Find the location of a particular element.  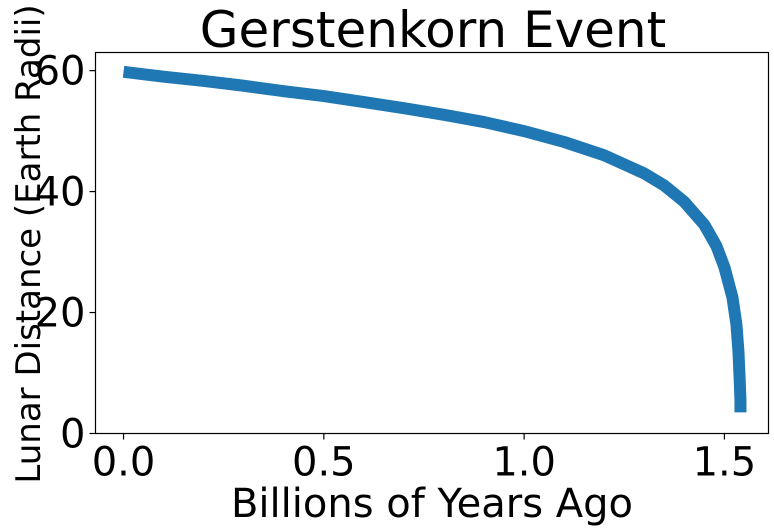

y-axis-ticks: 0 20 40 60 is located at coordinates (65, 253).